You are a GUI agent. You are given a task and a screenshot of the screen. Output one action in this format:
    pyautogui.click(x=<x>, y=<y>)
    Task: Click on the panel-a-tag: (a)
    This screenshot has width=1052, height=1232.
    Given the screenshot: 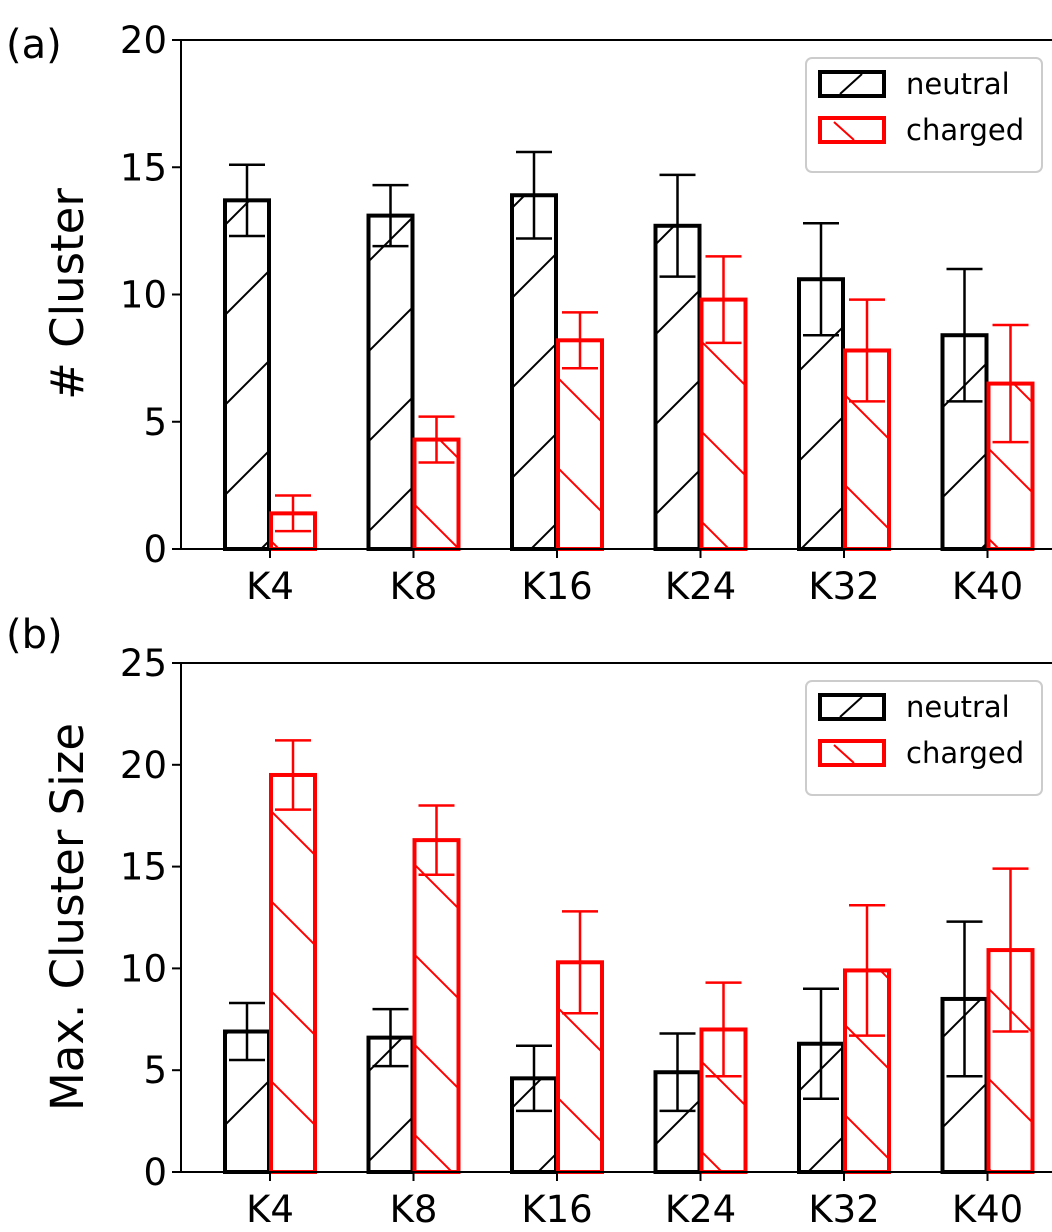 What is the action you would take?
    pyautogui.click(x=34, y=45)
    